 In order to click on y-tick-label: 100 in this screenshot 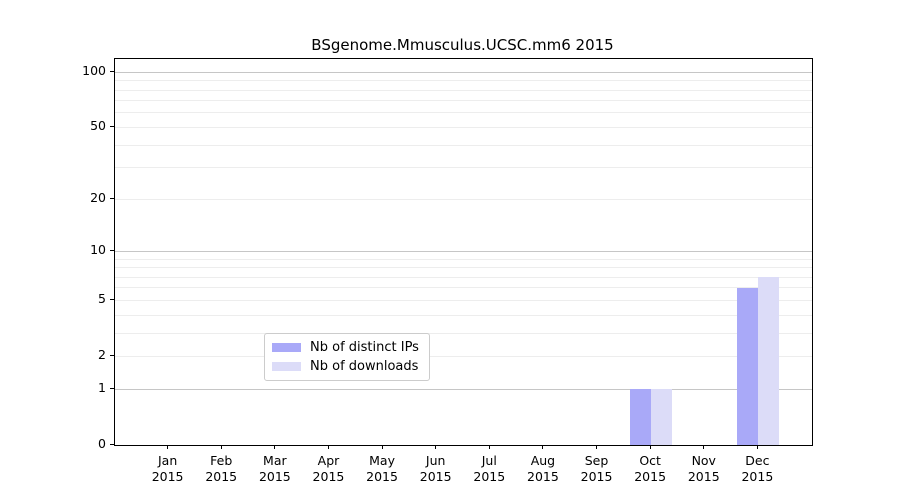, I will do `click(94, 71)`.